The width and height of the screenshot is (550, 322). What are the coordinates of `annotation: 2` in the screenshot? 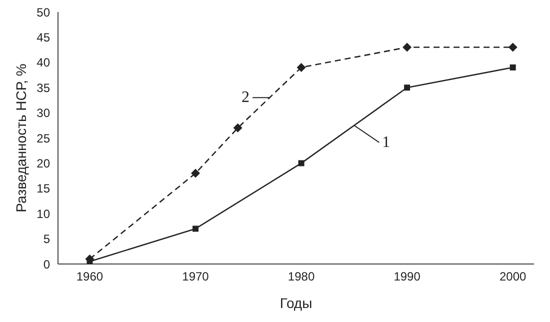 It's located at (246, 97).